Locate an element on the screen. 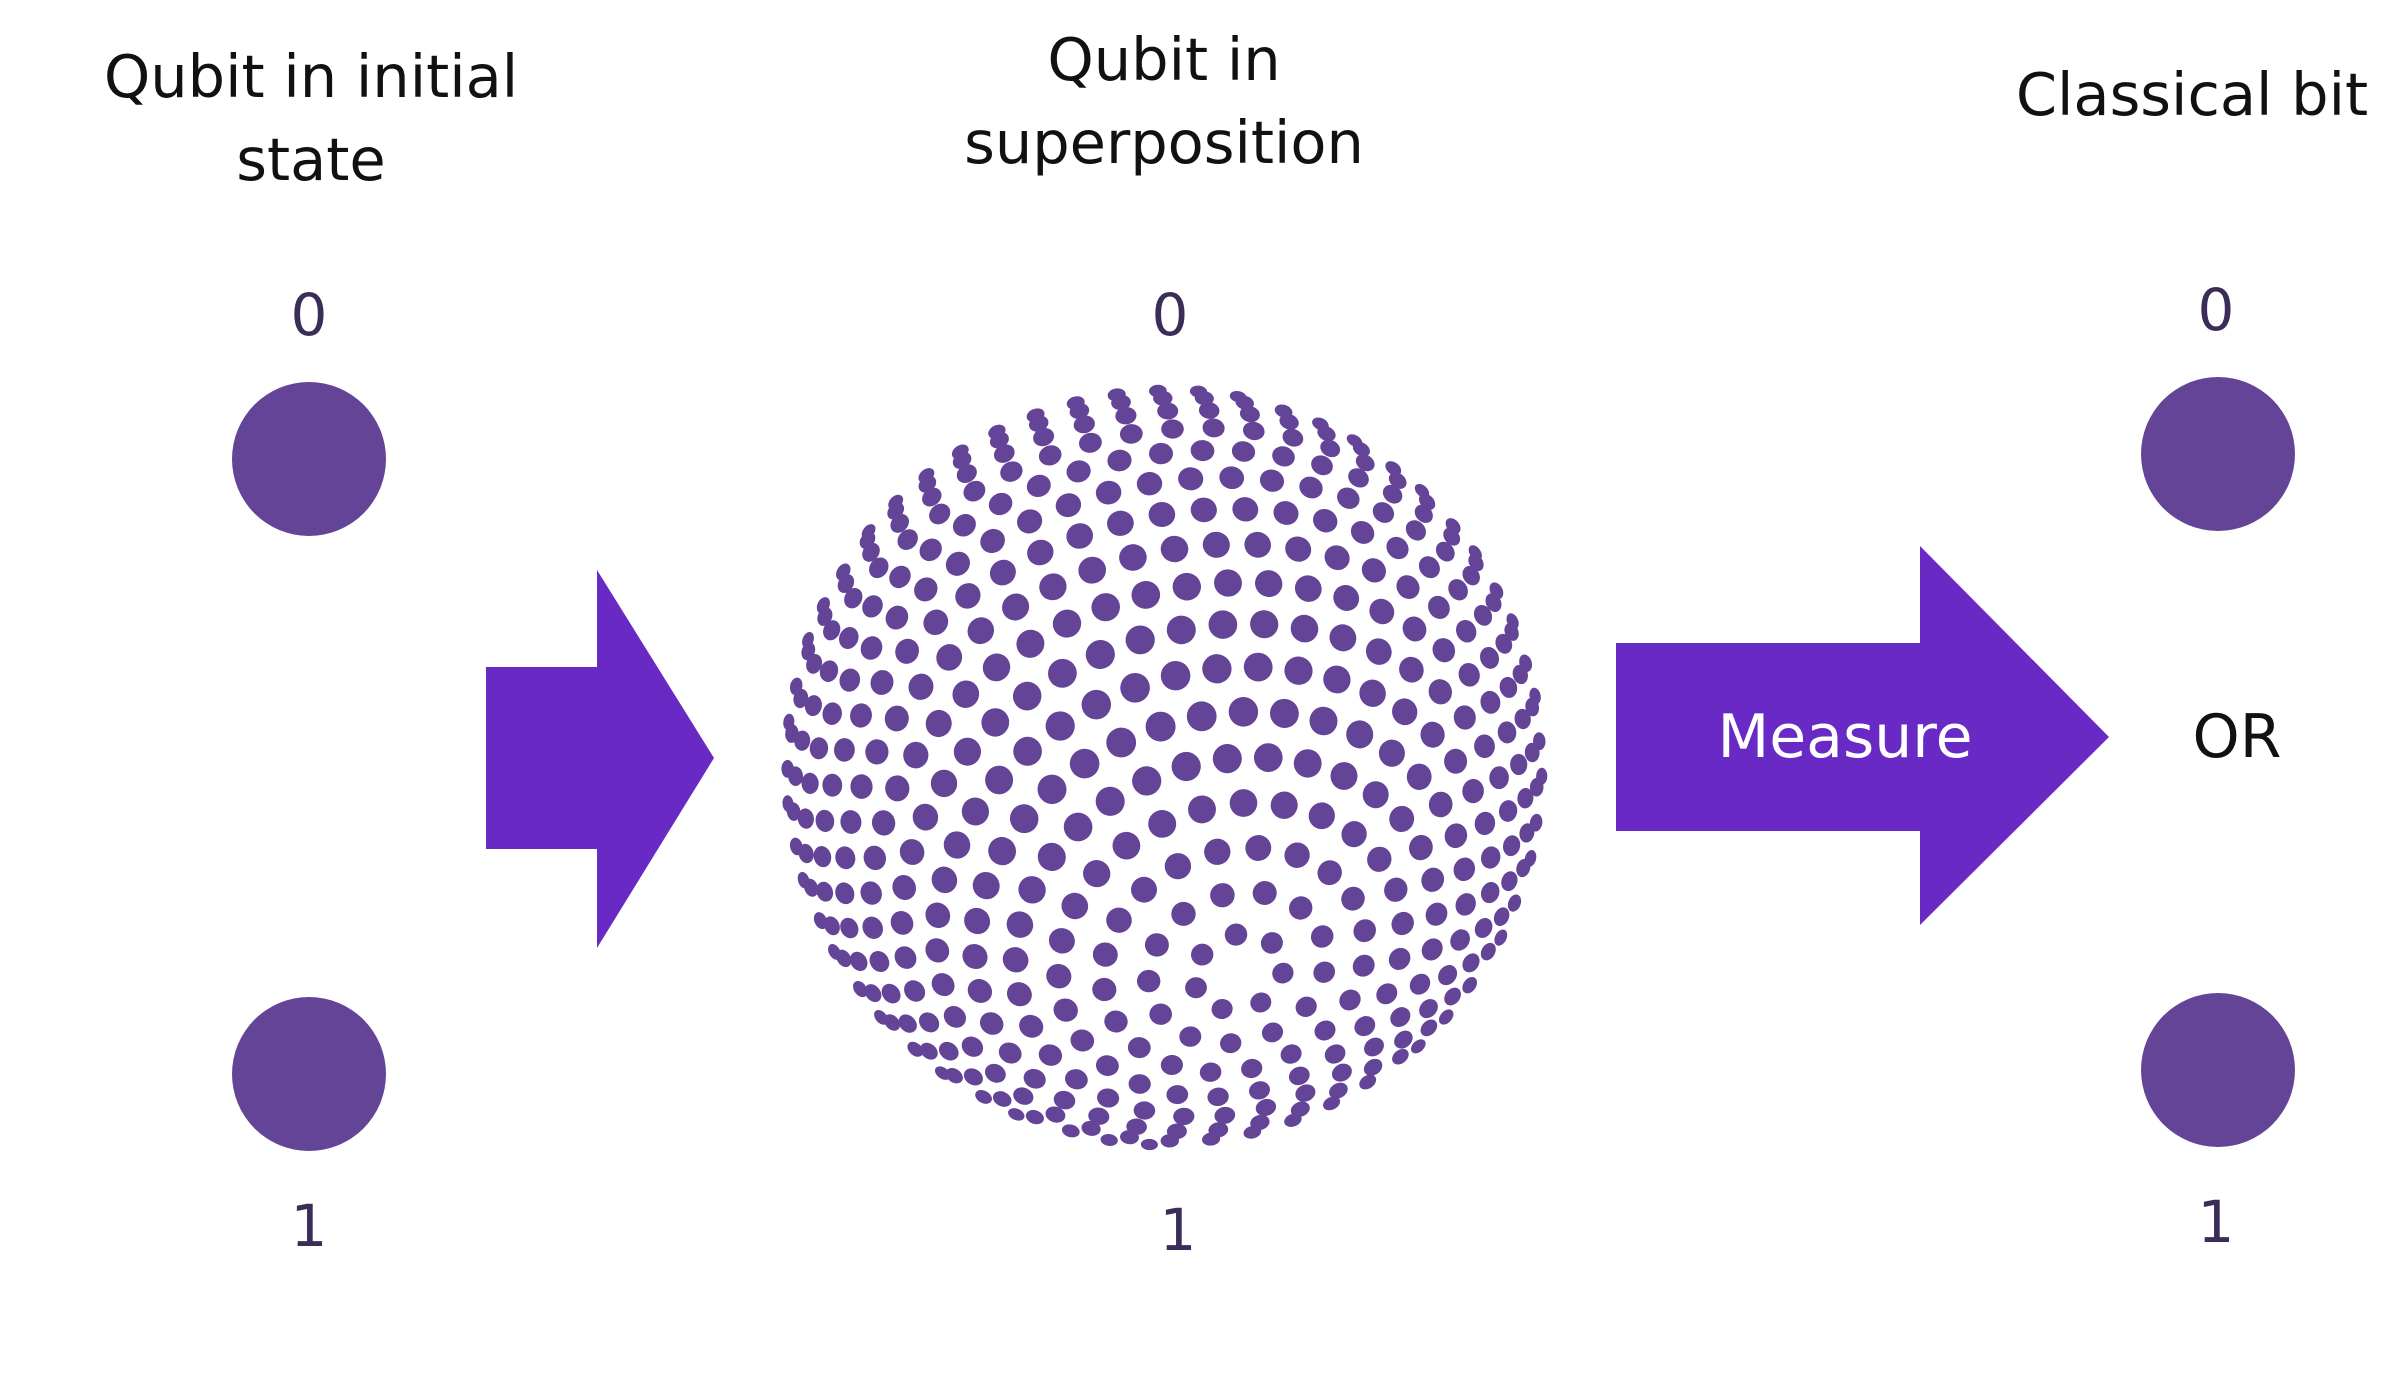 The height and width of the screenshot is (1380, 2401). classical-zero-label: 0 is located at coordinates (2216, 310).